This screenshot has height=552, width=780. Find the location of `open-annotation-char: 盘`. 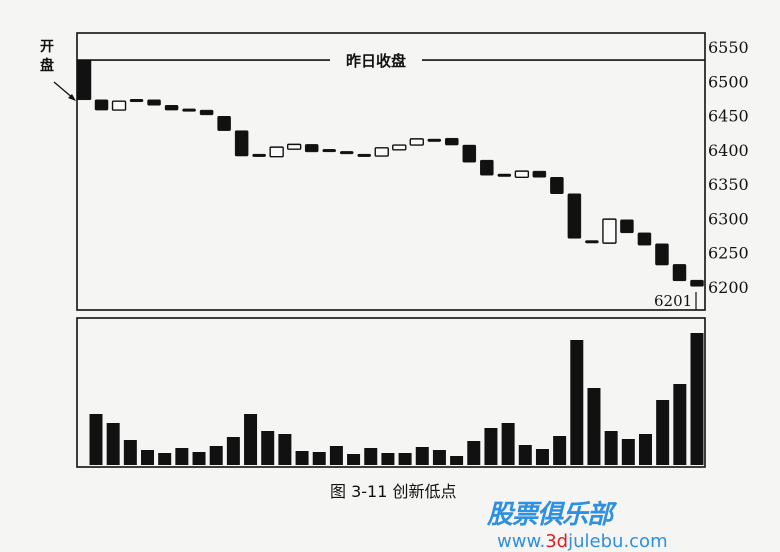

open-annotation-char: 盘 is located at coordinates (47, 65).